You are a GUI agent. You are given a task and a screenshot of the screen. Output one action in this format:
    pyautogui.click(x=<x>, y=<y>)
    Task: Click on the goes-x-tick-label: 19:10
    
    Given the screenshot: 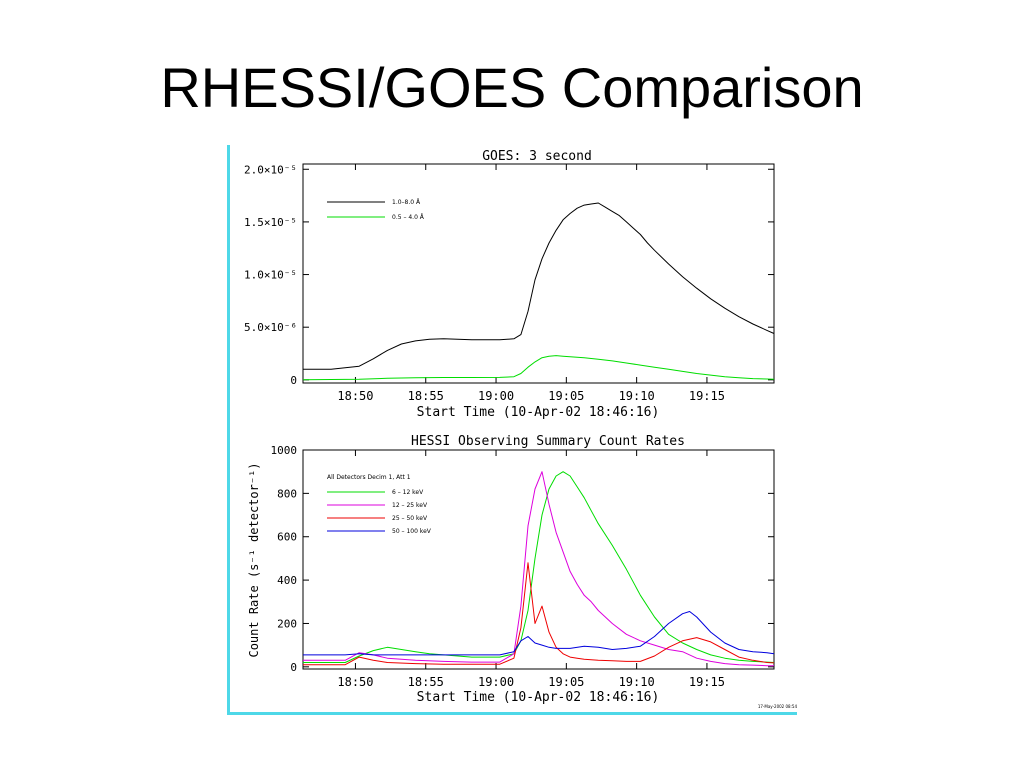 What is the action you would take?
    pyautogui.click(x=637, y=396)
    